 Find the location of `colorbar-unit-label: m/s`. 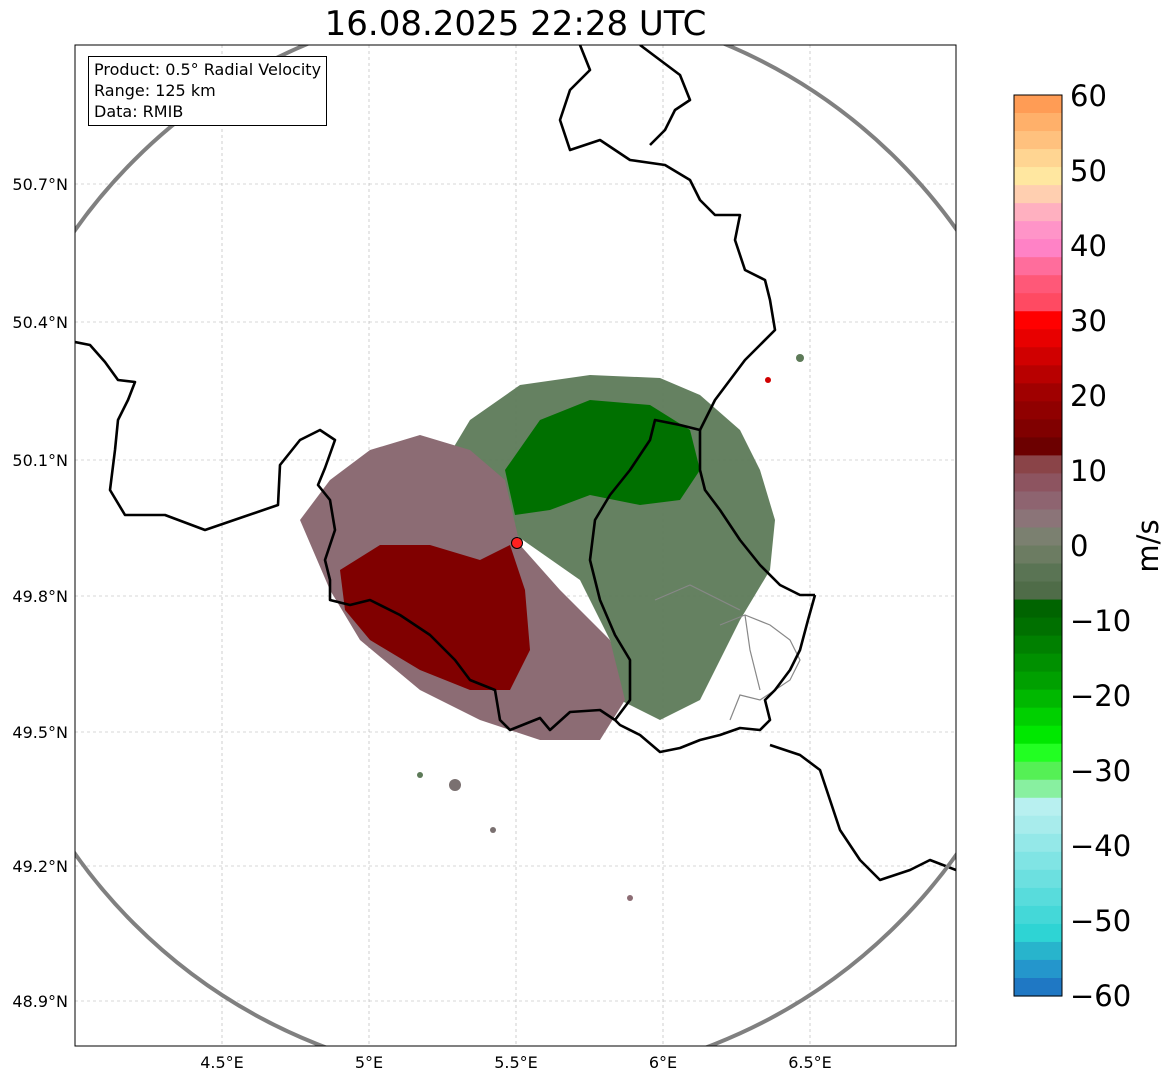

colorbar-unit-label: m/s is located at coordinates (1148, 545).